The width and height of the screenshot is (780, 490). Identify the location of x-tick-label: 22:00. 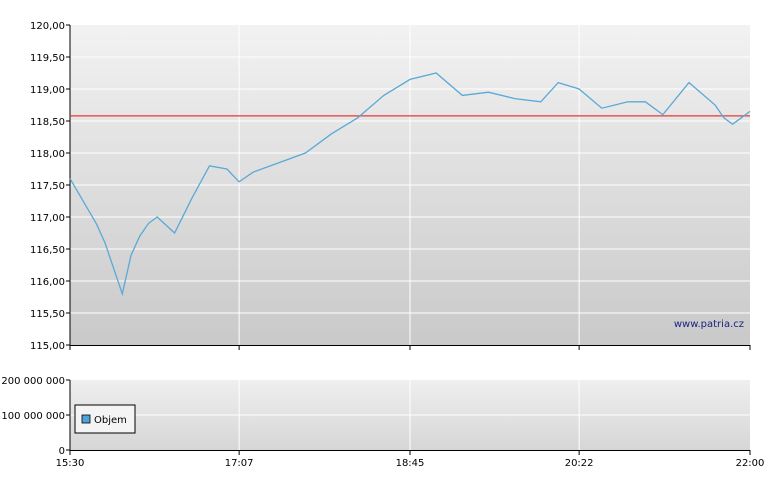
(750, 463).